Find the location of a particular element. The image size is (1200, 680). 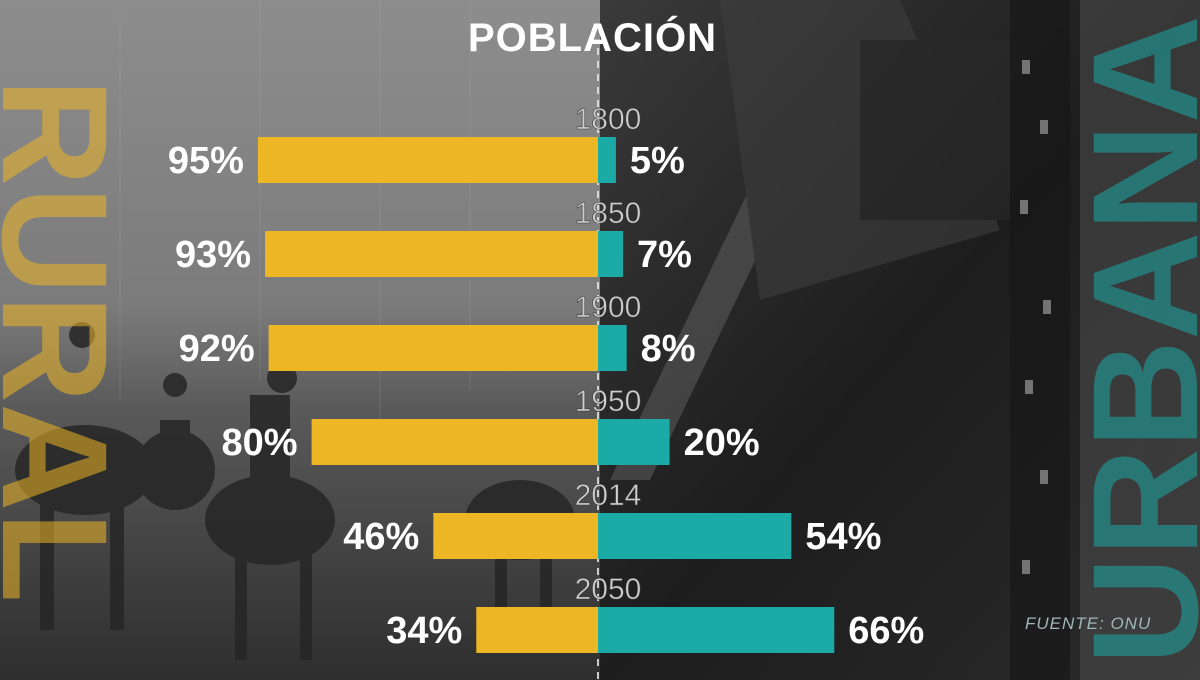

rural-value-2050: 34% is located at coordinates (424, 631).